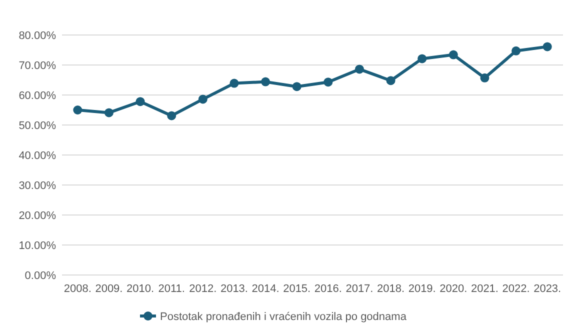  Describe the element at coordinates (360, 289) in the screenshot. I see `x-tick-label: 2017.` at that location.